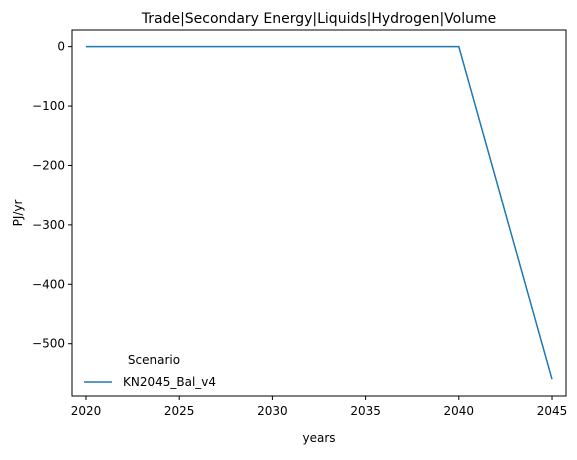 This screenshot has width=577, height=460. What do you see at coordinates (552, 411) in the screenshot?
I see `x-tick-label: 2045` at bounding box center [552, 411].